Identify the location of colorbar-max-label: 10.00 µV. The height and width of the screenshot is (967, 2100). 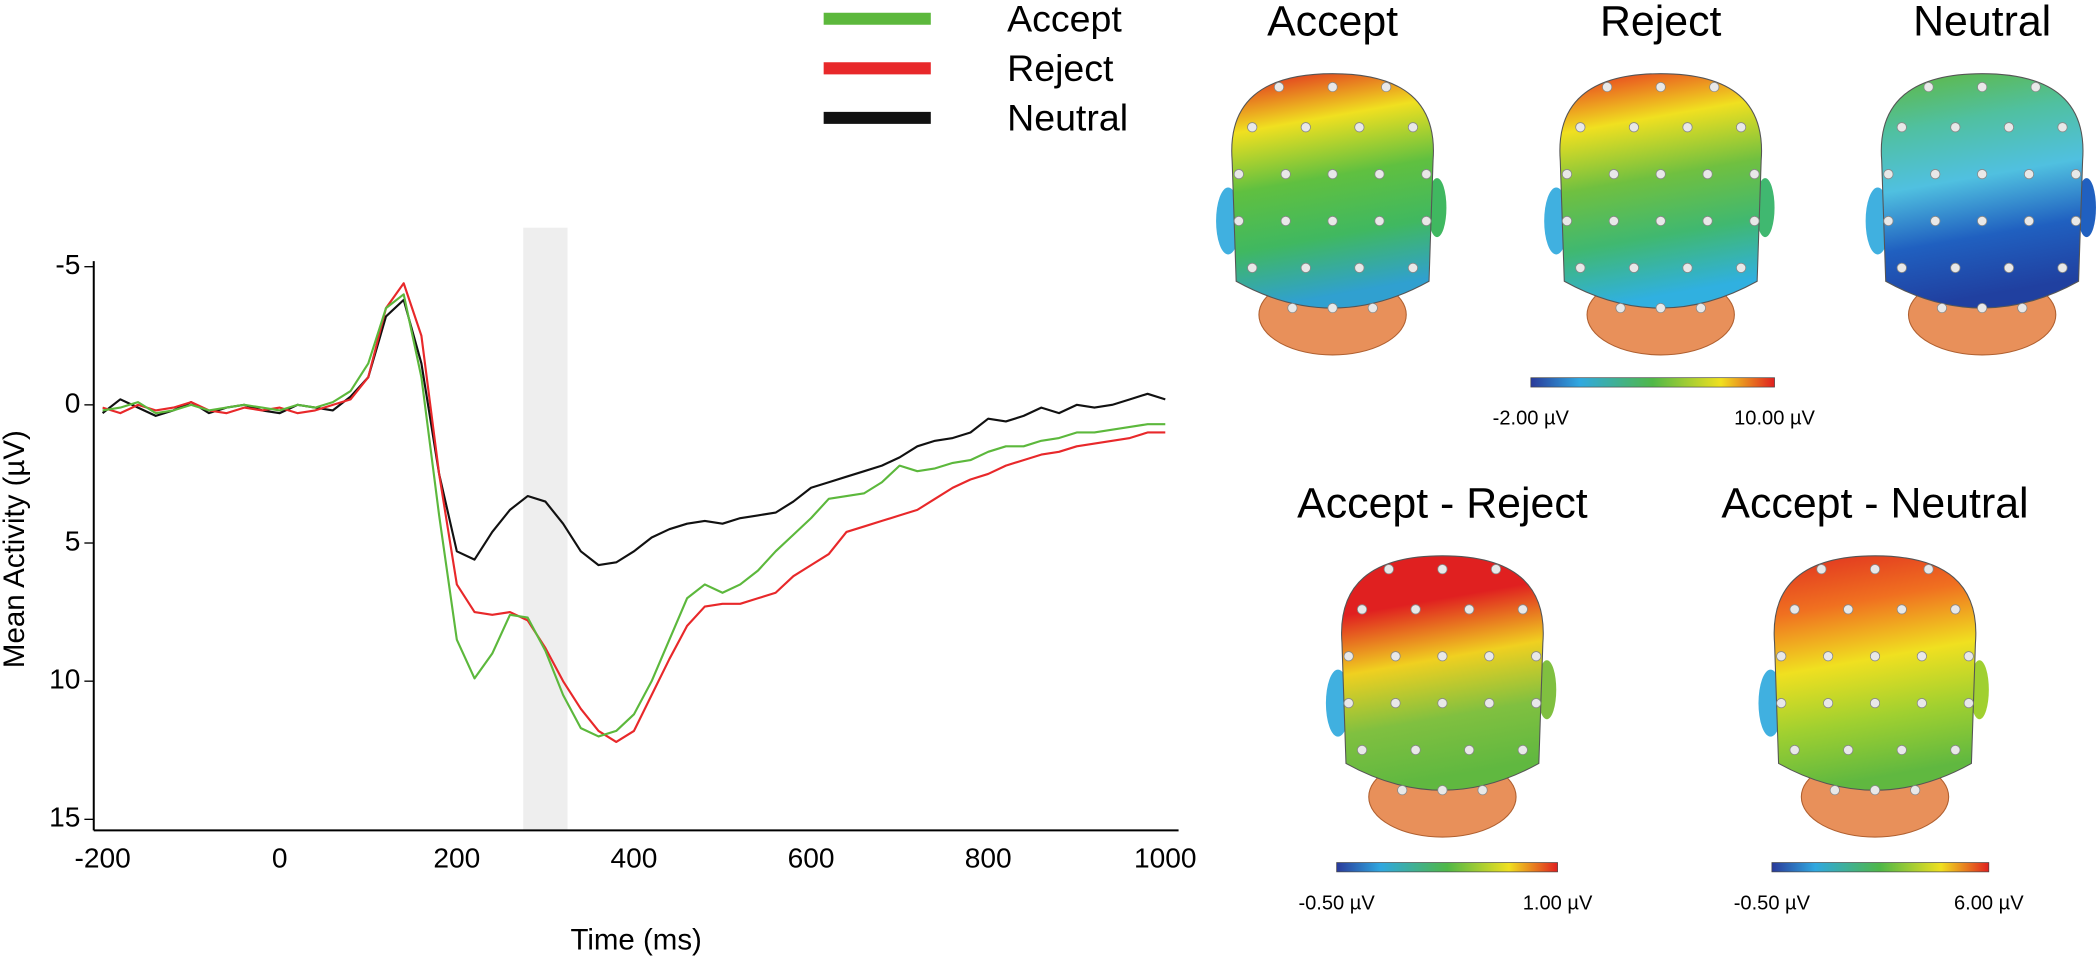
(1774, 419).